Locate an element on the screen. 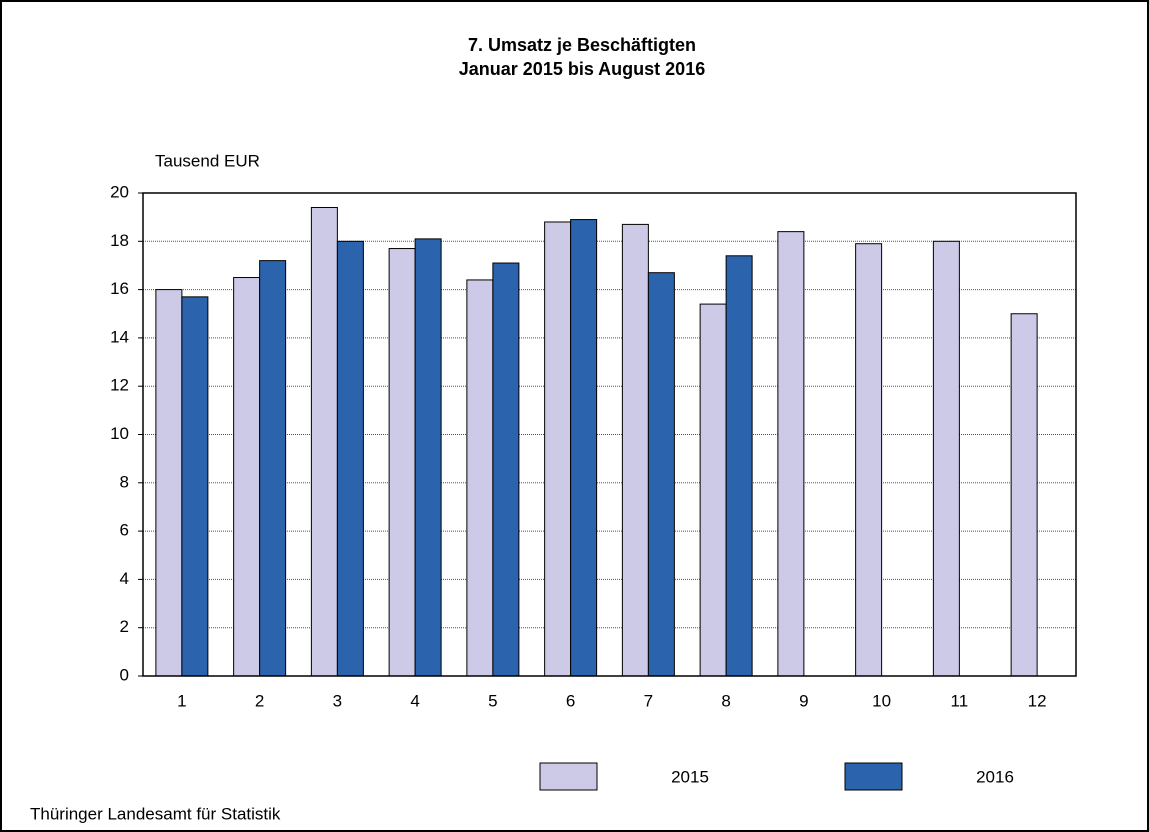  y-tick-label: 20 is located at coordinates (119, 191).